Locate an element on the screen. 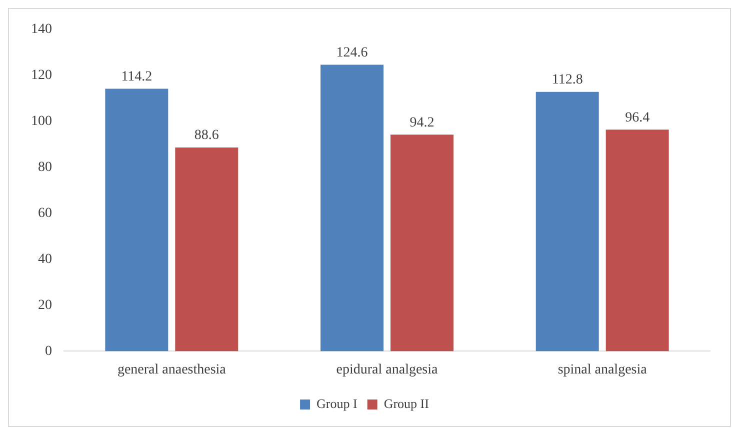 The image size is (741, 437). data-label: 114.2 is located at coordinates (136, 76).